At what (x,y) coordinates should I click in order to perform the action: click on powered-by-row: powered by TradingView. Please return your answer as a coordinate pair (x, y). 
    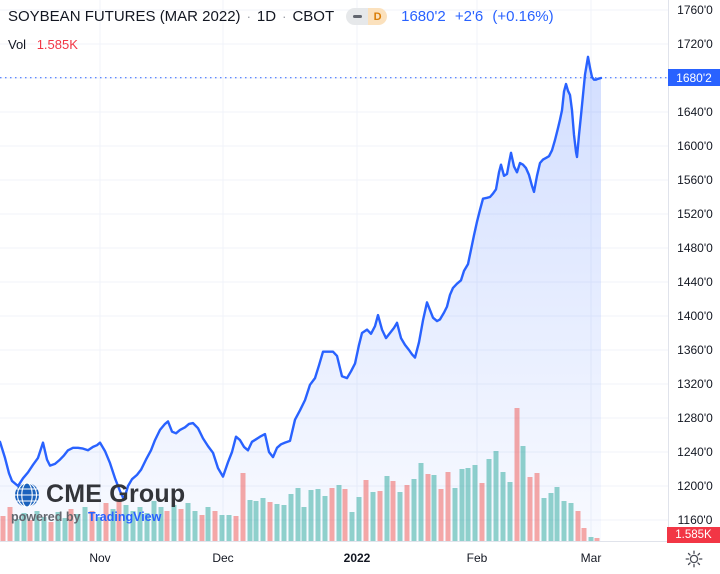
    Looking at the image, I should click on (98, 517).